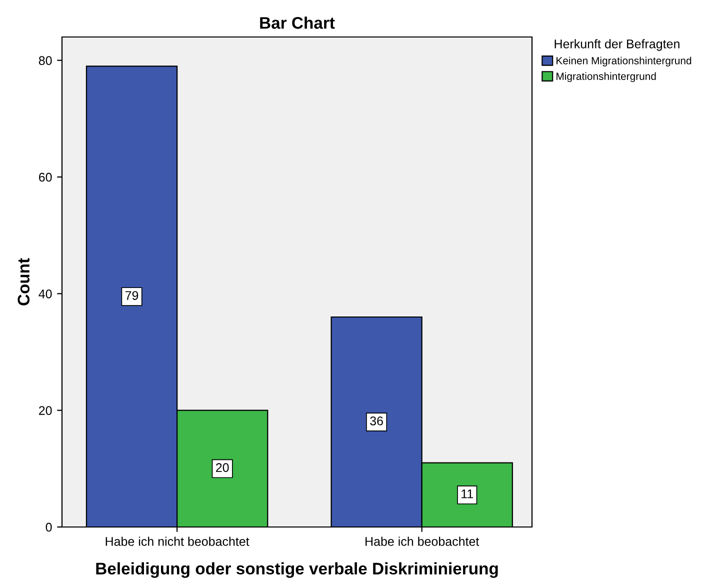 This screenshot has width=705, height=585. What do you see at coordinates (297, 570) in the screenshot?
I see `x-axis-title: Beleidigung oder sonstige verbale Diskriminierung` at bounding box center [297, 570].